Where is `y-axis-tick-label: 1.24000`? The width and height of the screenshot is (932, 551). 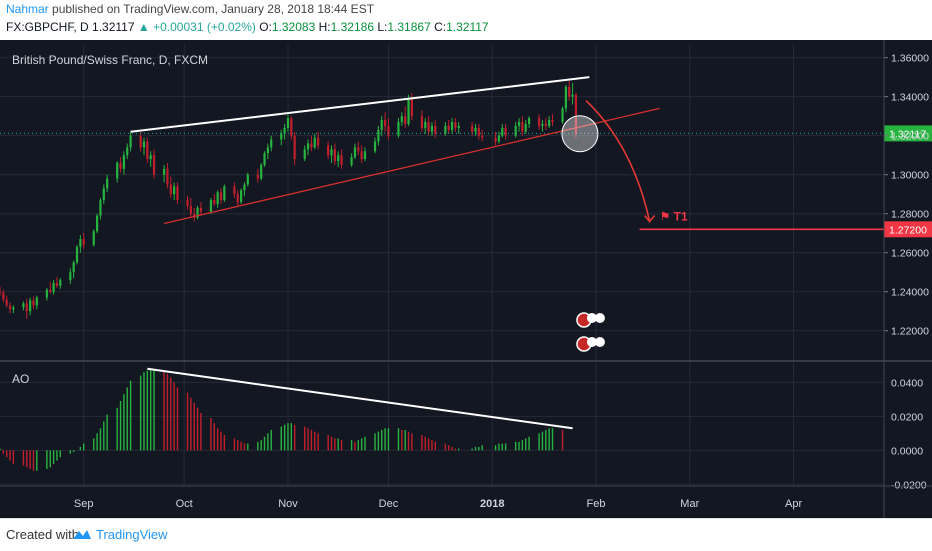 y-axis-tick-label: 1.24000 is located at coordinates (910, 293).